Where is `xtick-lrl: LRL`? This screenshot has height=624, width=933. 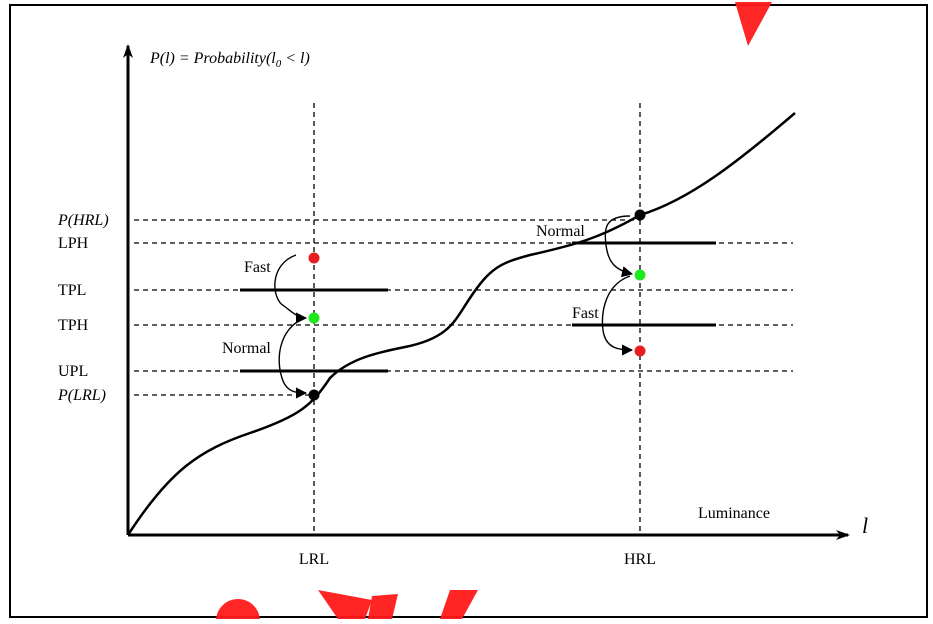
xtick-lrl: LRL is located at coordinates (314, 559).